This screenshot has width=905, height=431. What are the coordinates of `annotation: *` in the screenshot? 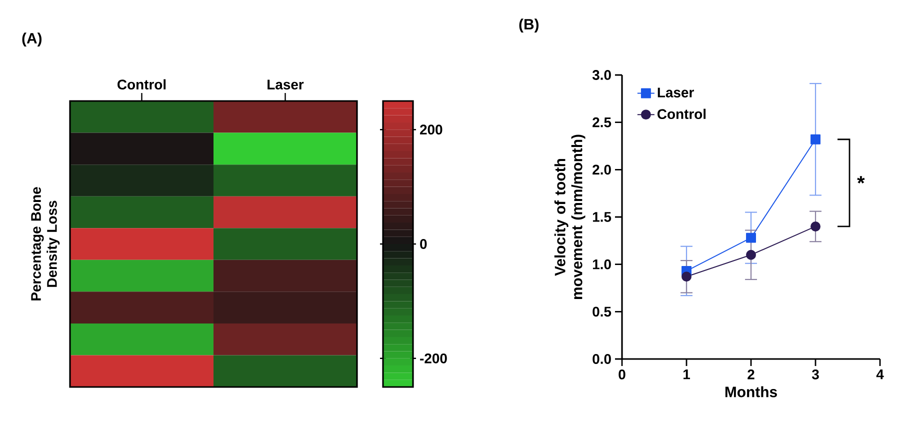 It's located at (861, 180).